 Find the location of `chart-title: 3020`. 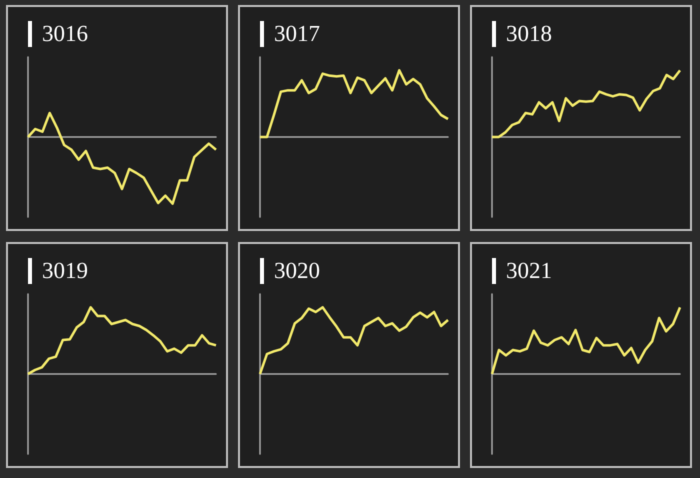

chart-title: 3020 is located at coordinates (297, 271).